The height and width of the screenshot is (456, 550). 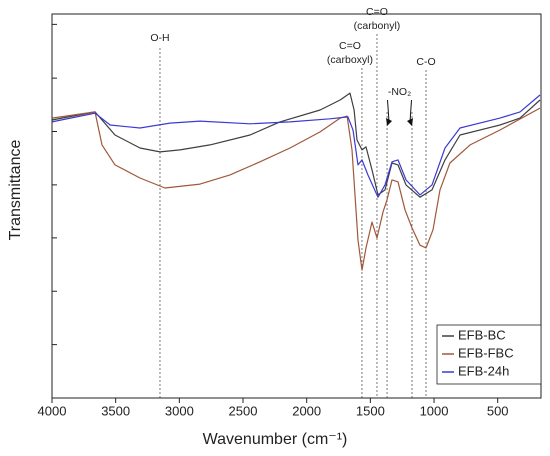 What do you see at coordinates (115, 410) in the screenshot?
I see `x-tick-label: 3500` at bounding box center [115, 410].